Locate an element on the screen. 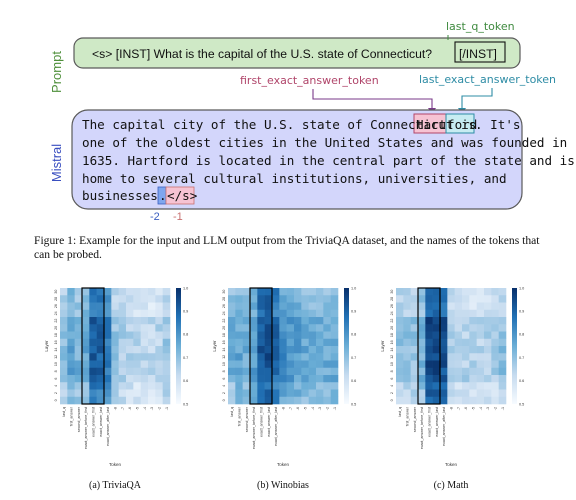 This screenshot has width=576, height=500. token-tick-label: second_answer is located at coordinates (247, 419).